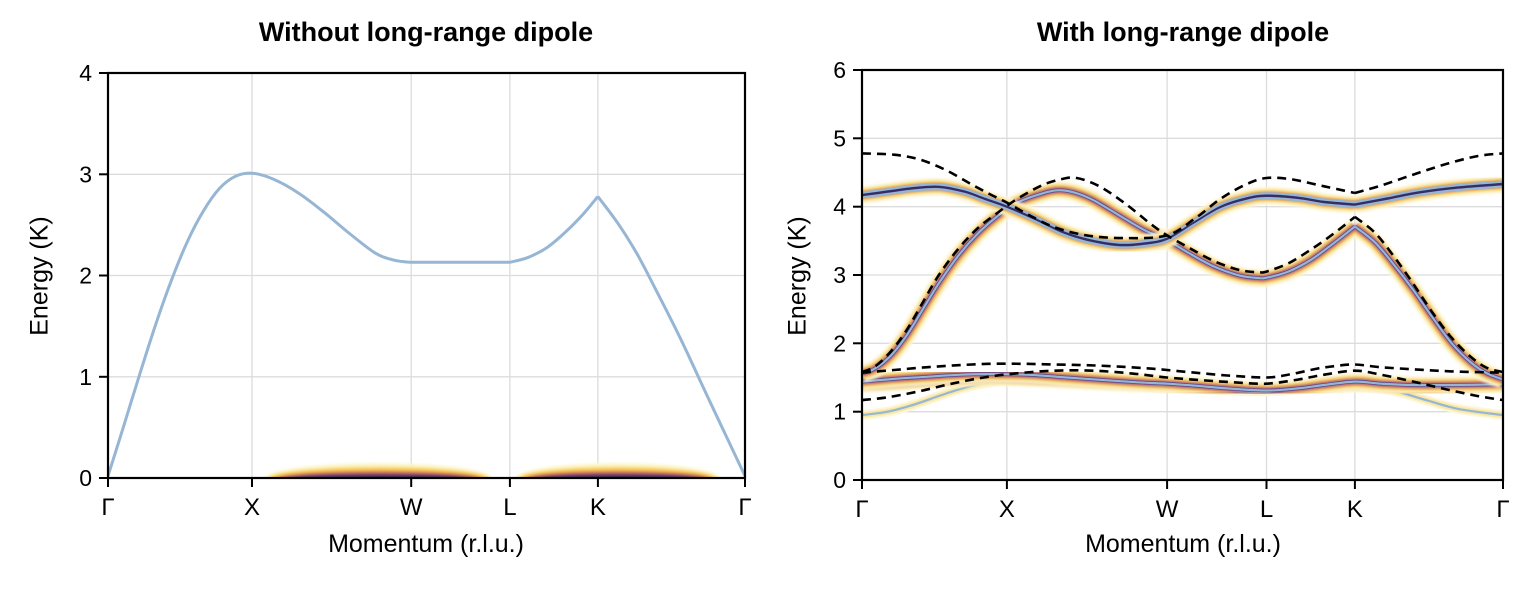  I want to click on acoustic-optic-band, so click(1182, 285).